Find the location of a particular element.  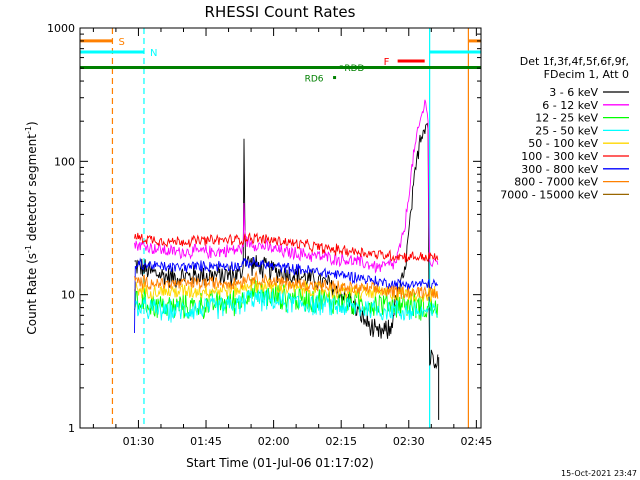

y-tick-label-2: 10 is located at coordinates (68, 295).